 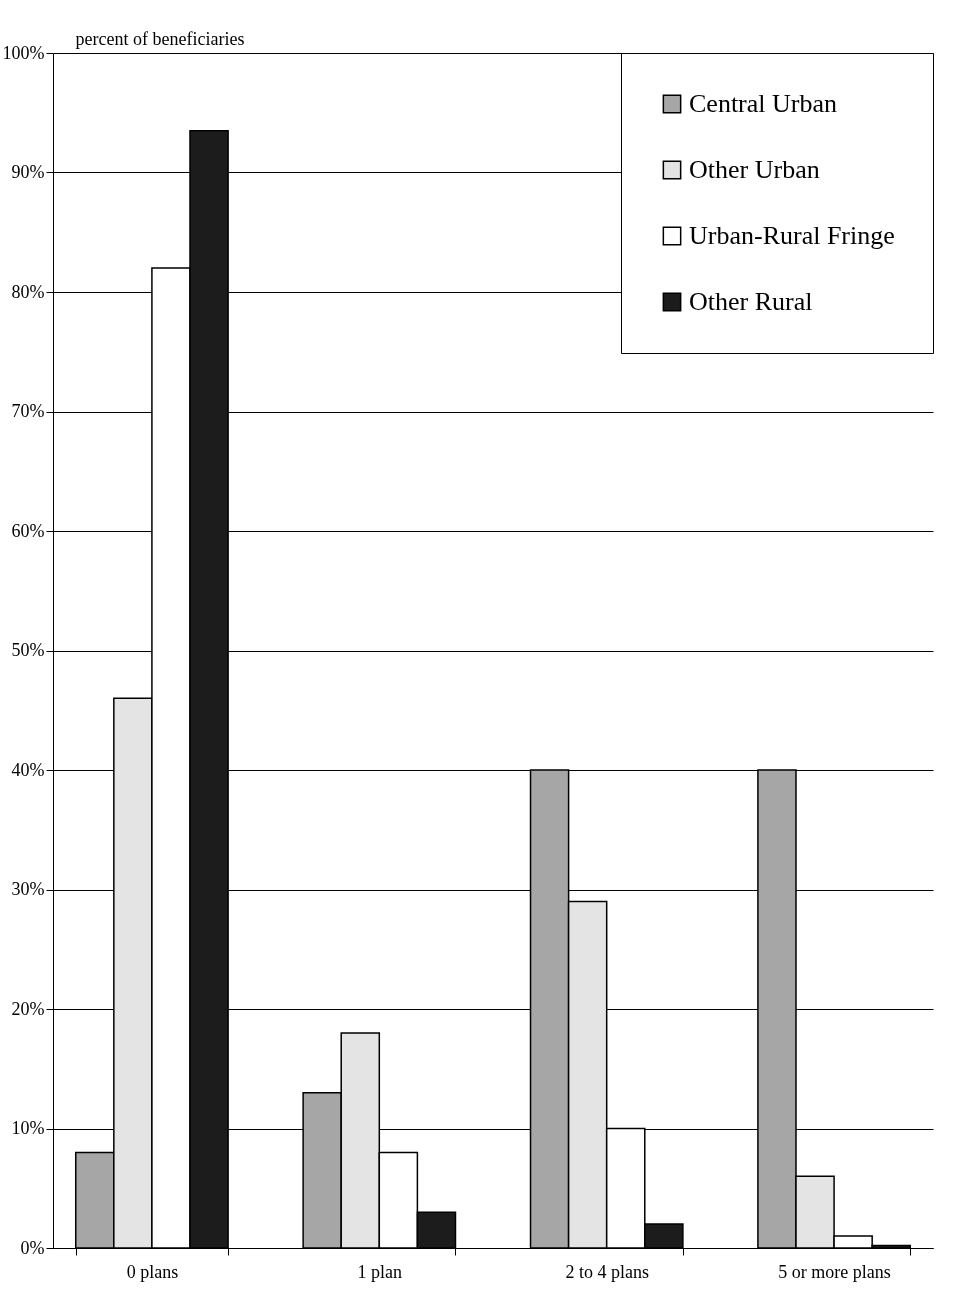 What do you see at coordinates (28, 291) in the screenshot?
I see `y-tick-label: 80%` at bounding box center [28, 291].